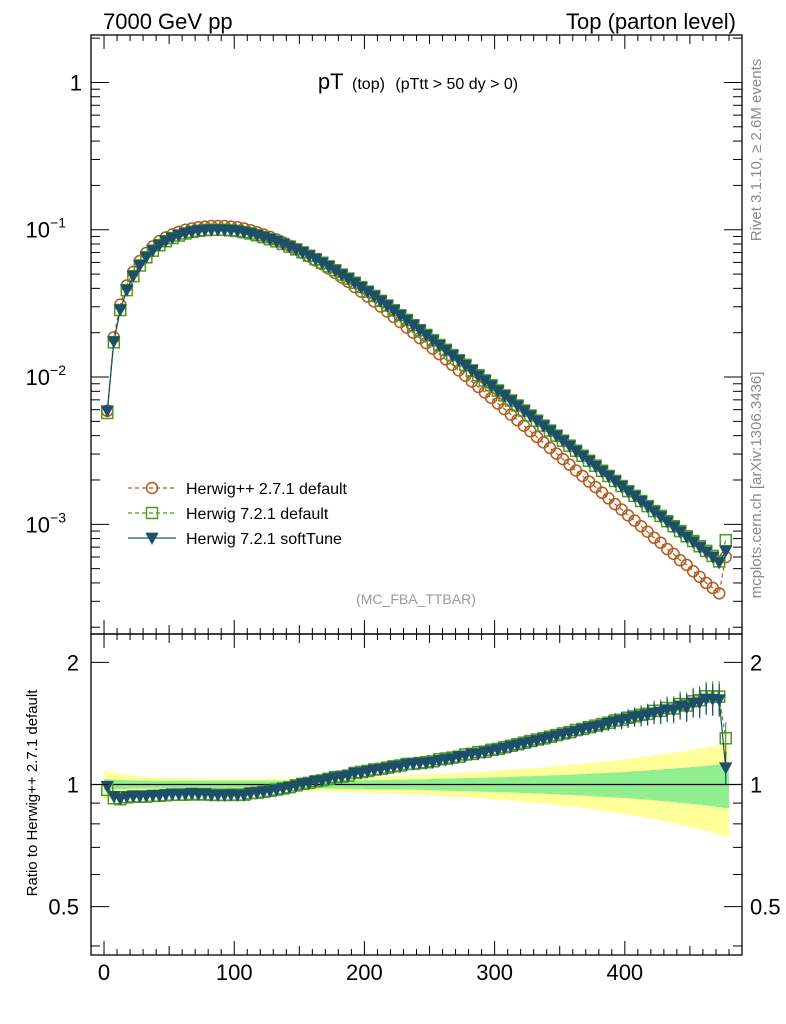  What do you see at coordinates (234, 972) in the screenshot?
I see `x-tick-label: 100` at bounding box center [234, 972].